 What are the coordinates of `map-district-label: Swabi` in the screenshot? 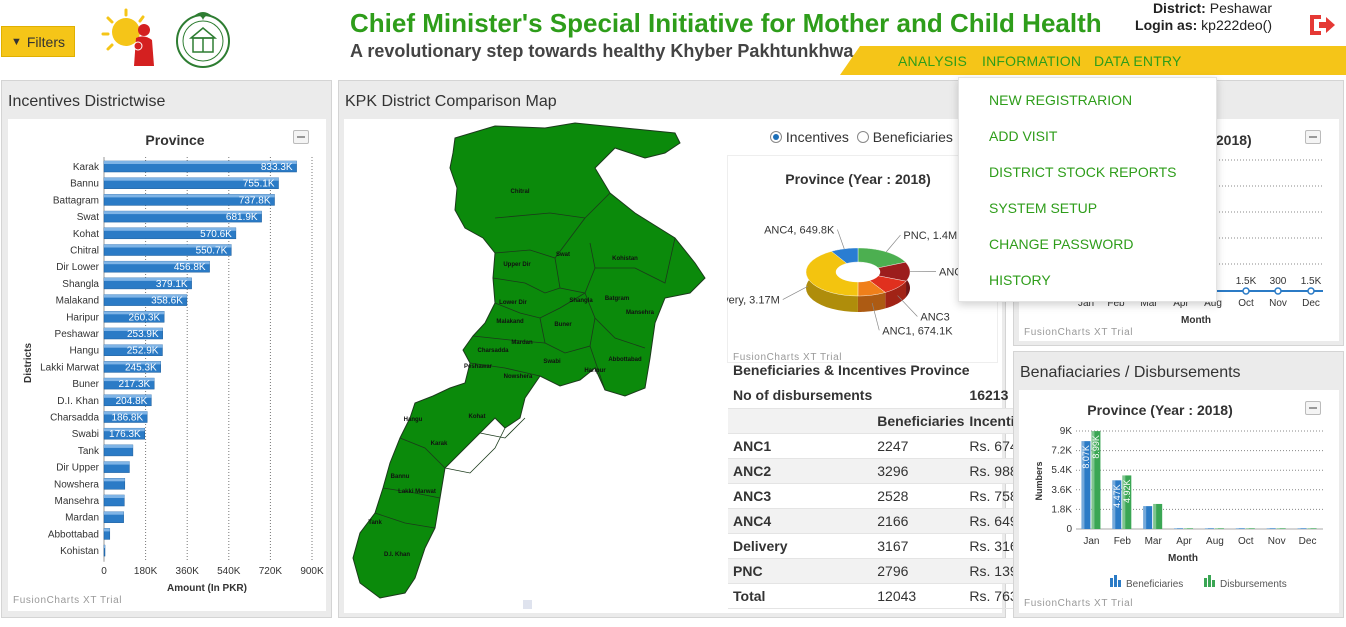 It's located at (552, 362).